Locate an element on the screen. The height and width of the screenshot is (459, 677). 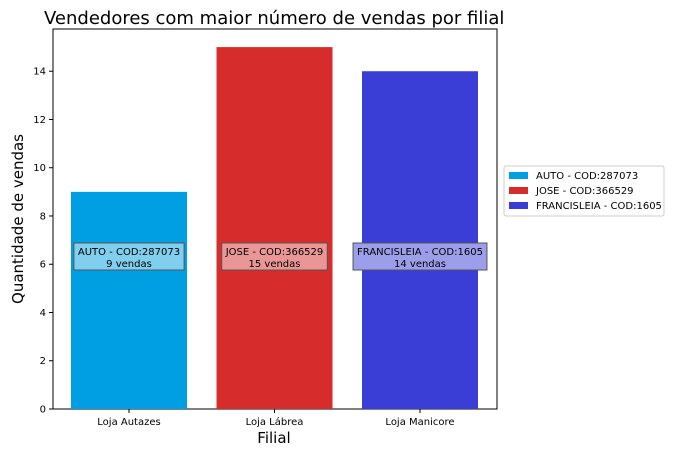
y-tick-label: 12 is located at coordinates (39, 120).